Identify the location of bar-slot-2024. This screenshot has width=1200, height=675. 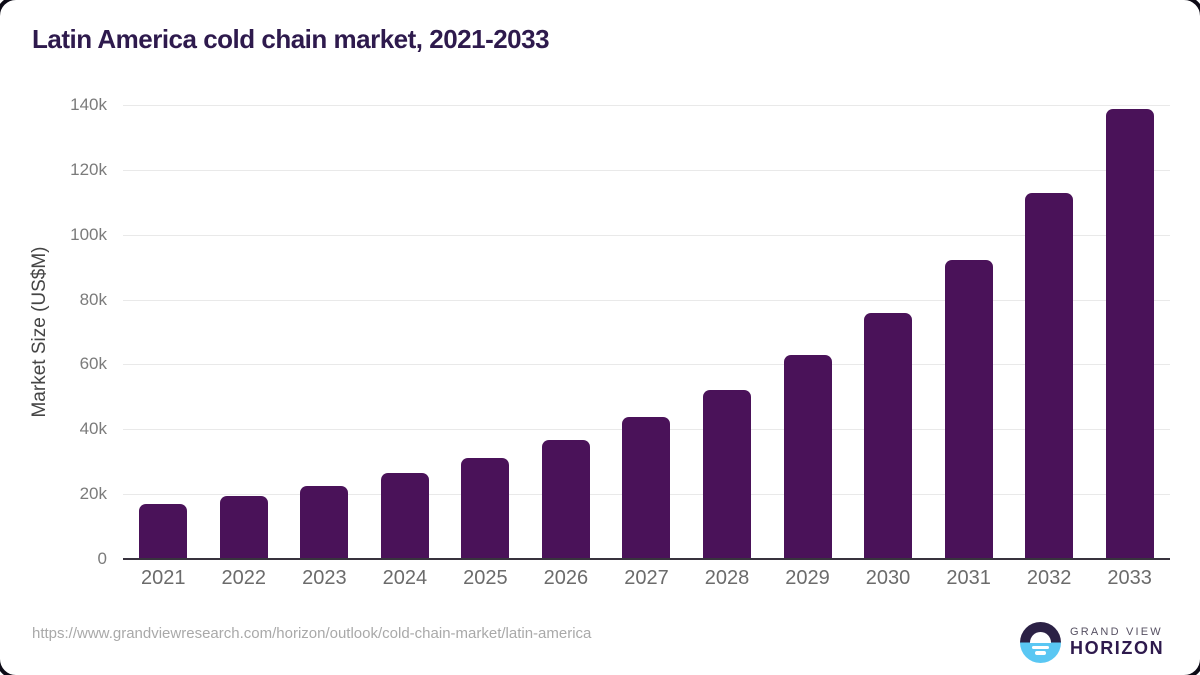
(405, 332).